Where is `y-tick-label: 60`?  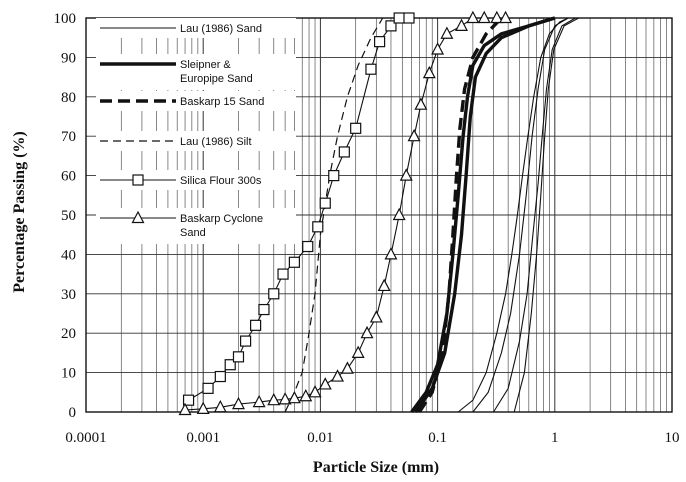 y-tick-label: 60 is located at coordinates (68, 177).